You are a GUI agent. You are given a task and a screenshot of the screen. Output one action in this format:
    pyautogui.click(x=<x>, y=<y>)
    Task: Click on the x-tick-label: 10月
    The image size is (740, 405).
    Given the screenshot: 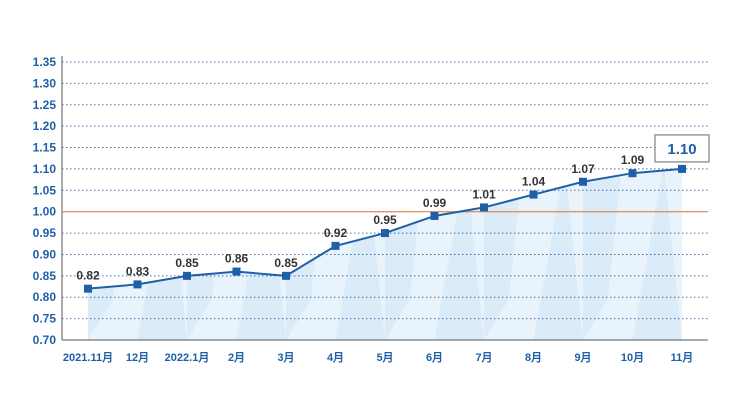 What is the action you would take?
    pyautogui.click(x=632, y=357)
    